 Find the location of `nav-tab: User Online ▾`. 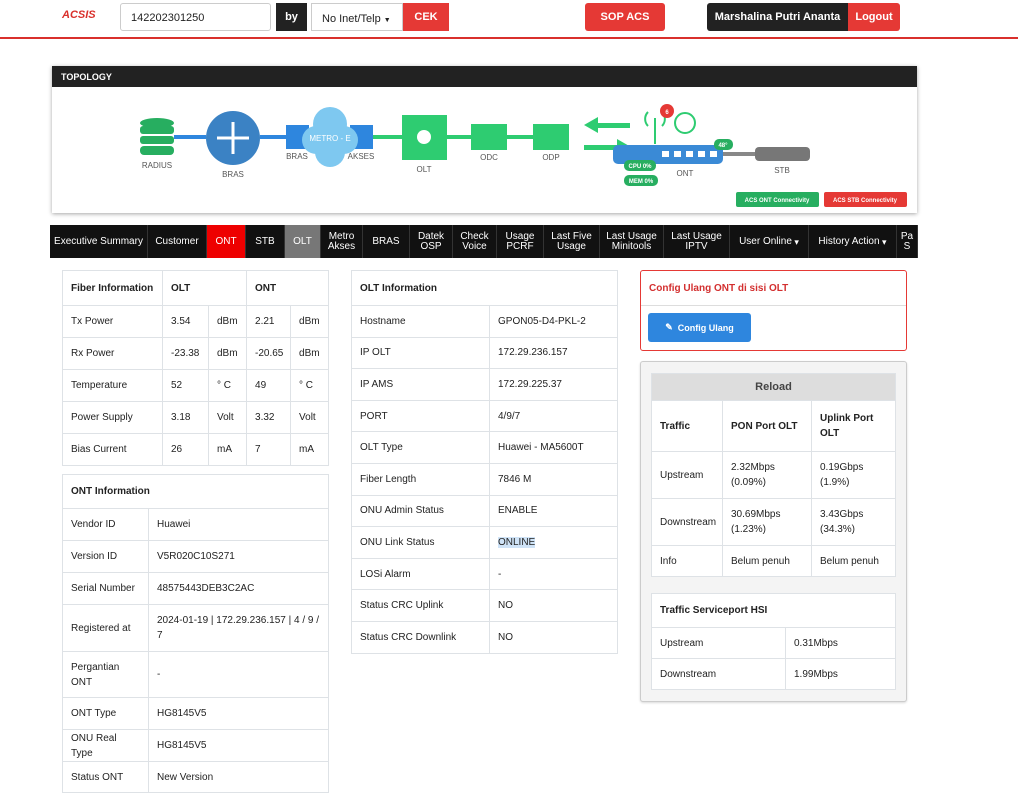

nav-tab: User Online ▾ is located at coordinates (769, 241).